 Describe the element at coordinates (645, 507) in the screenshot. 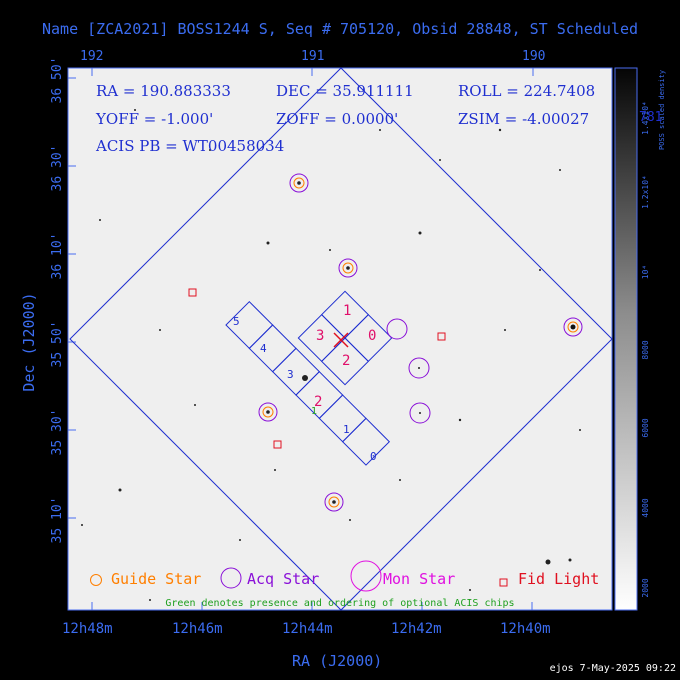

I see `colorbar-tick: 4000` at that location.